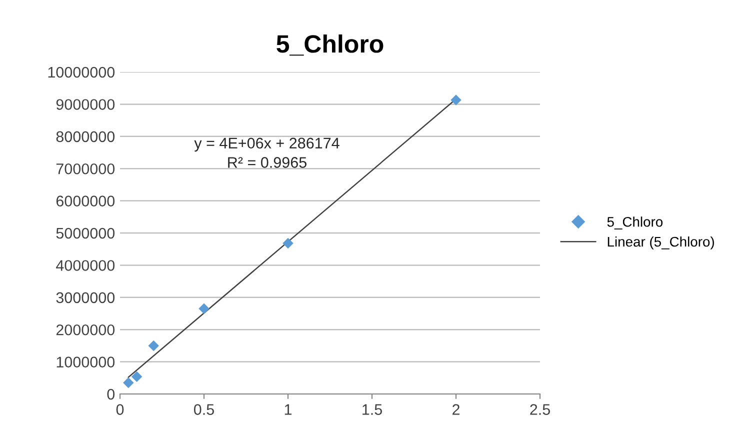  Describe the element at coordinates (267, 162) in the screenshot. I see `annotation: R² = 0.9965` at that location.